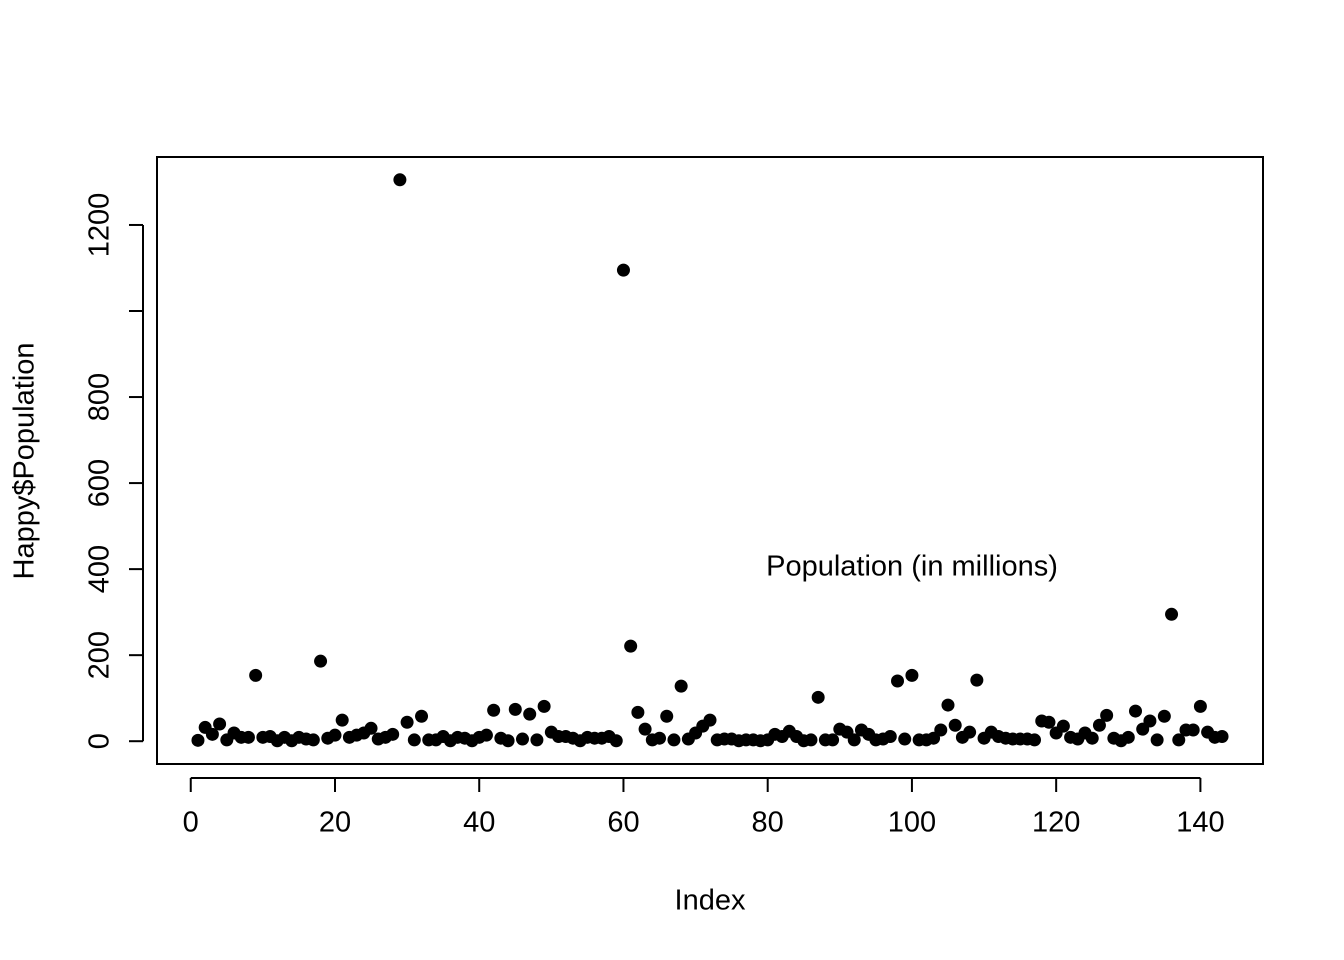 This screenshot has width=1344, height=960. What do you see at coordinates (100, 741) in the screenshot?
I see `y-tick-label: 0` at bounding box center [100, 741].